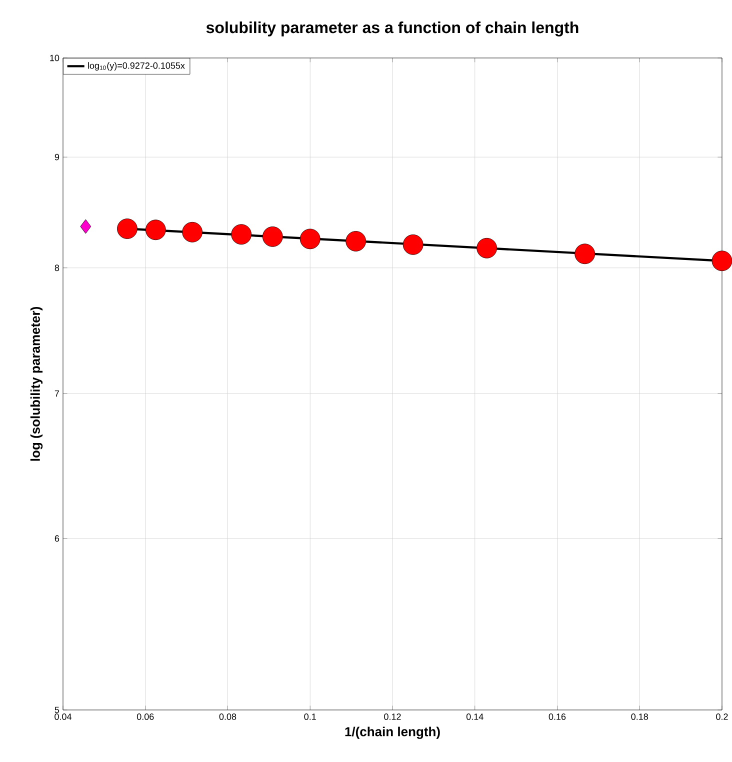 This screenshot has height=762, width=732. I want to click on chart-title: solubility parameter as a function of chain length, so click(392, 28).